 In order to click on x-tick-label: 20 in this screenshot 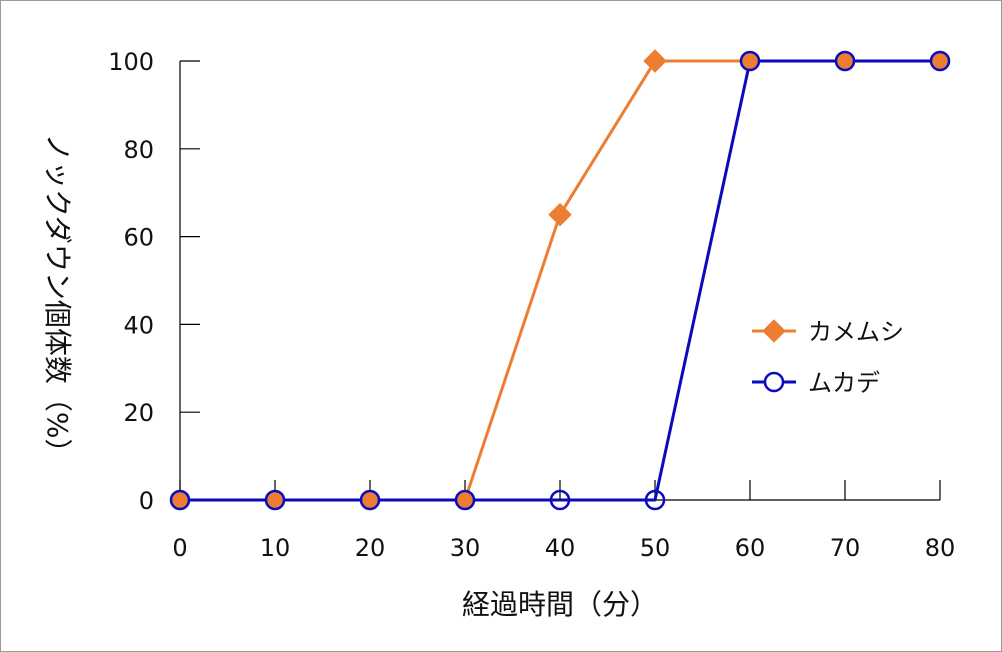, I will do `click(370, 548)`.